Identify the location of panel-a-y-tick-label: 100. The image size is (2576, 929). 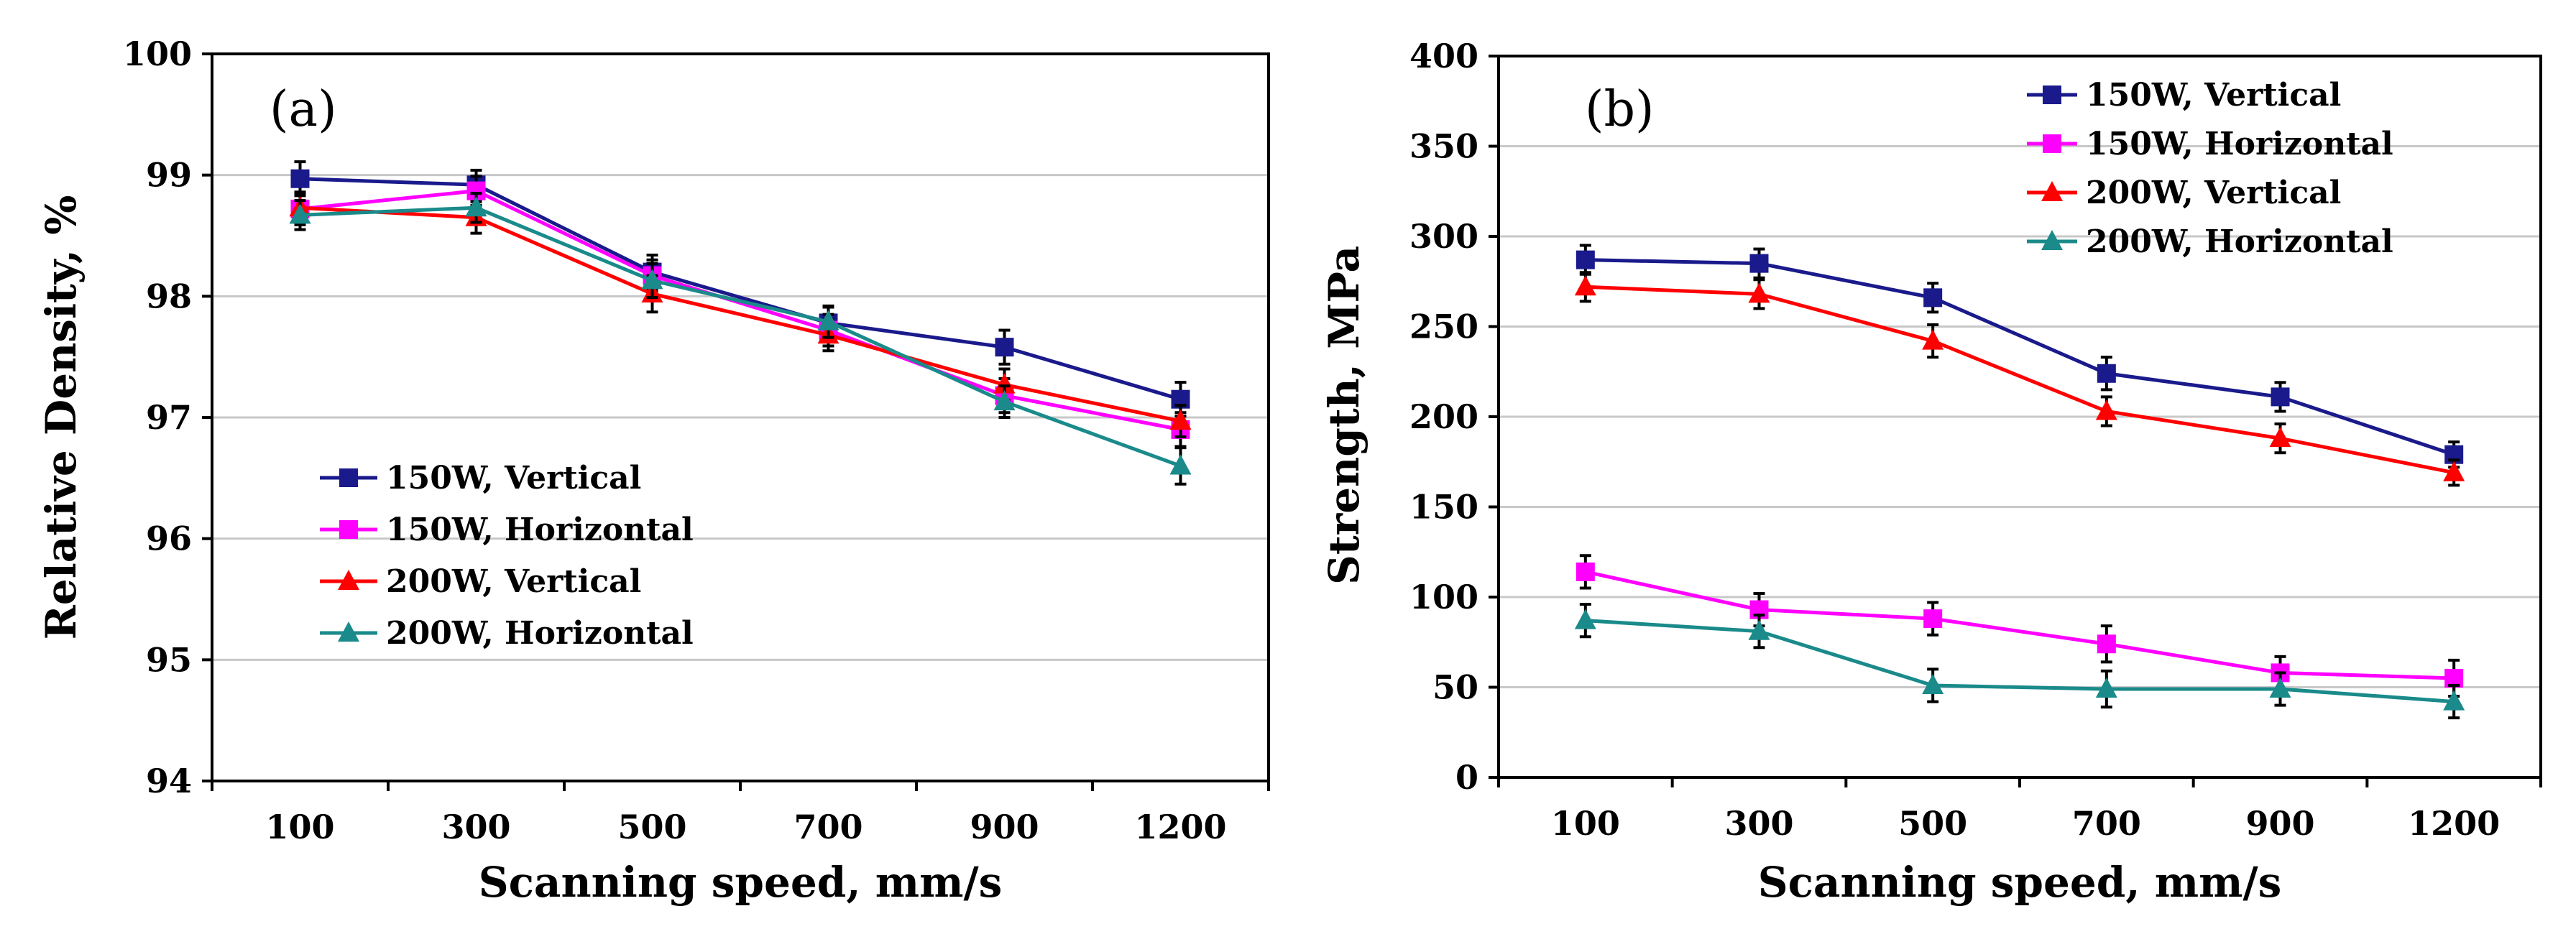
(157, 53).